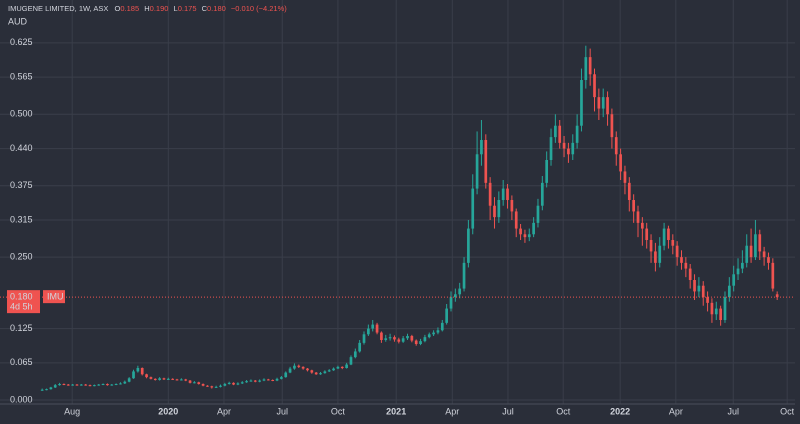 Image resolution: width=800 pixels, height=424 pixels. What do you see at coordinates (21, 362) in the screenshot?
I see `y-tick-label: 0.065` at bounding box center [21, 362].